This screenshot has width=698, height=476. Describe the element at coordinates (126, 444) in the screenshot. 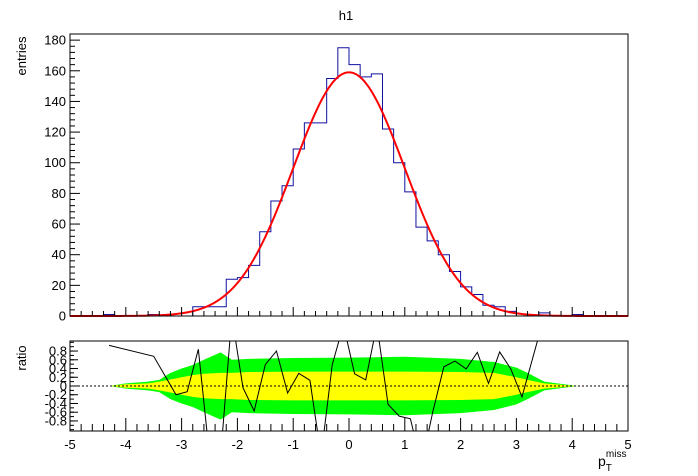

I see `x-tick-label: -4` at that location.